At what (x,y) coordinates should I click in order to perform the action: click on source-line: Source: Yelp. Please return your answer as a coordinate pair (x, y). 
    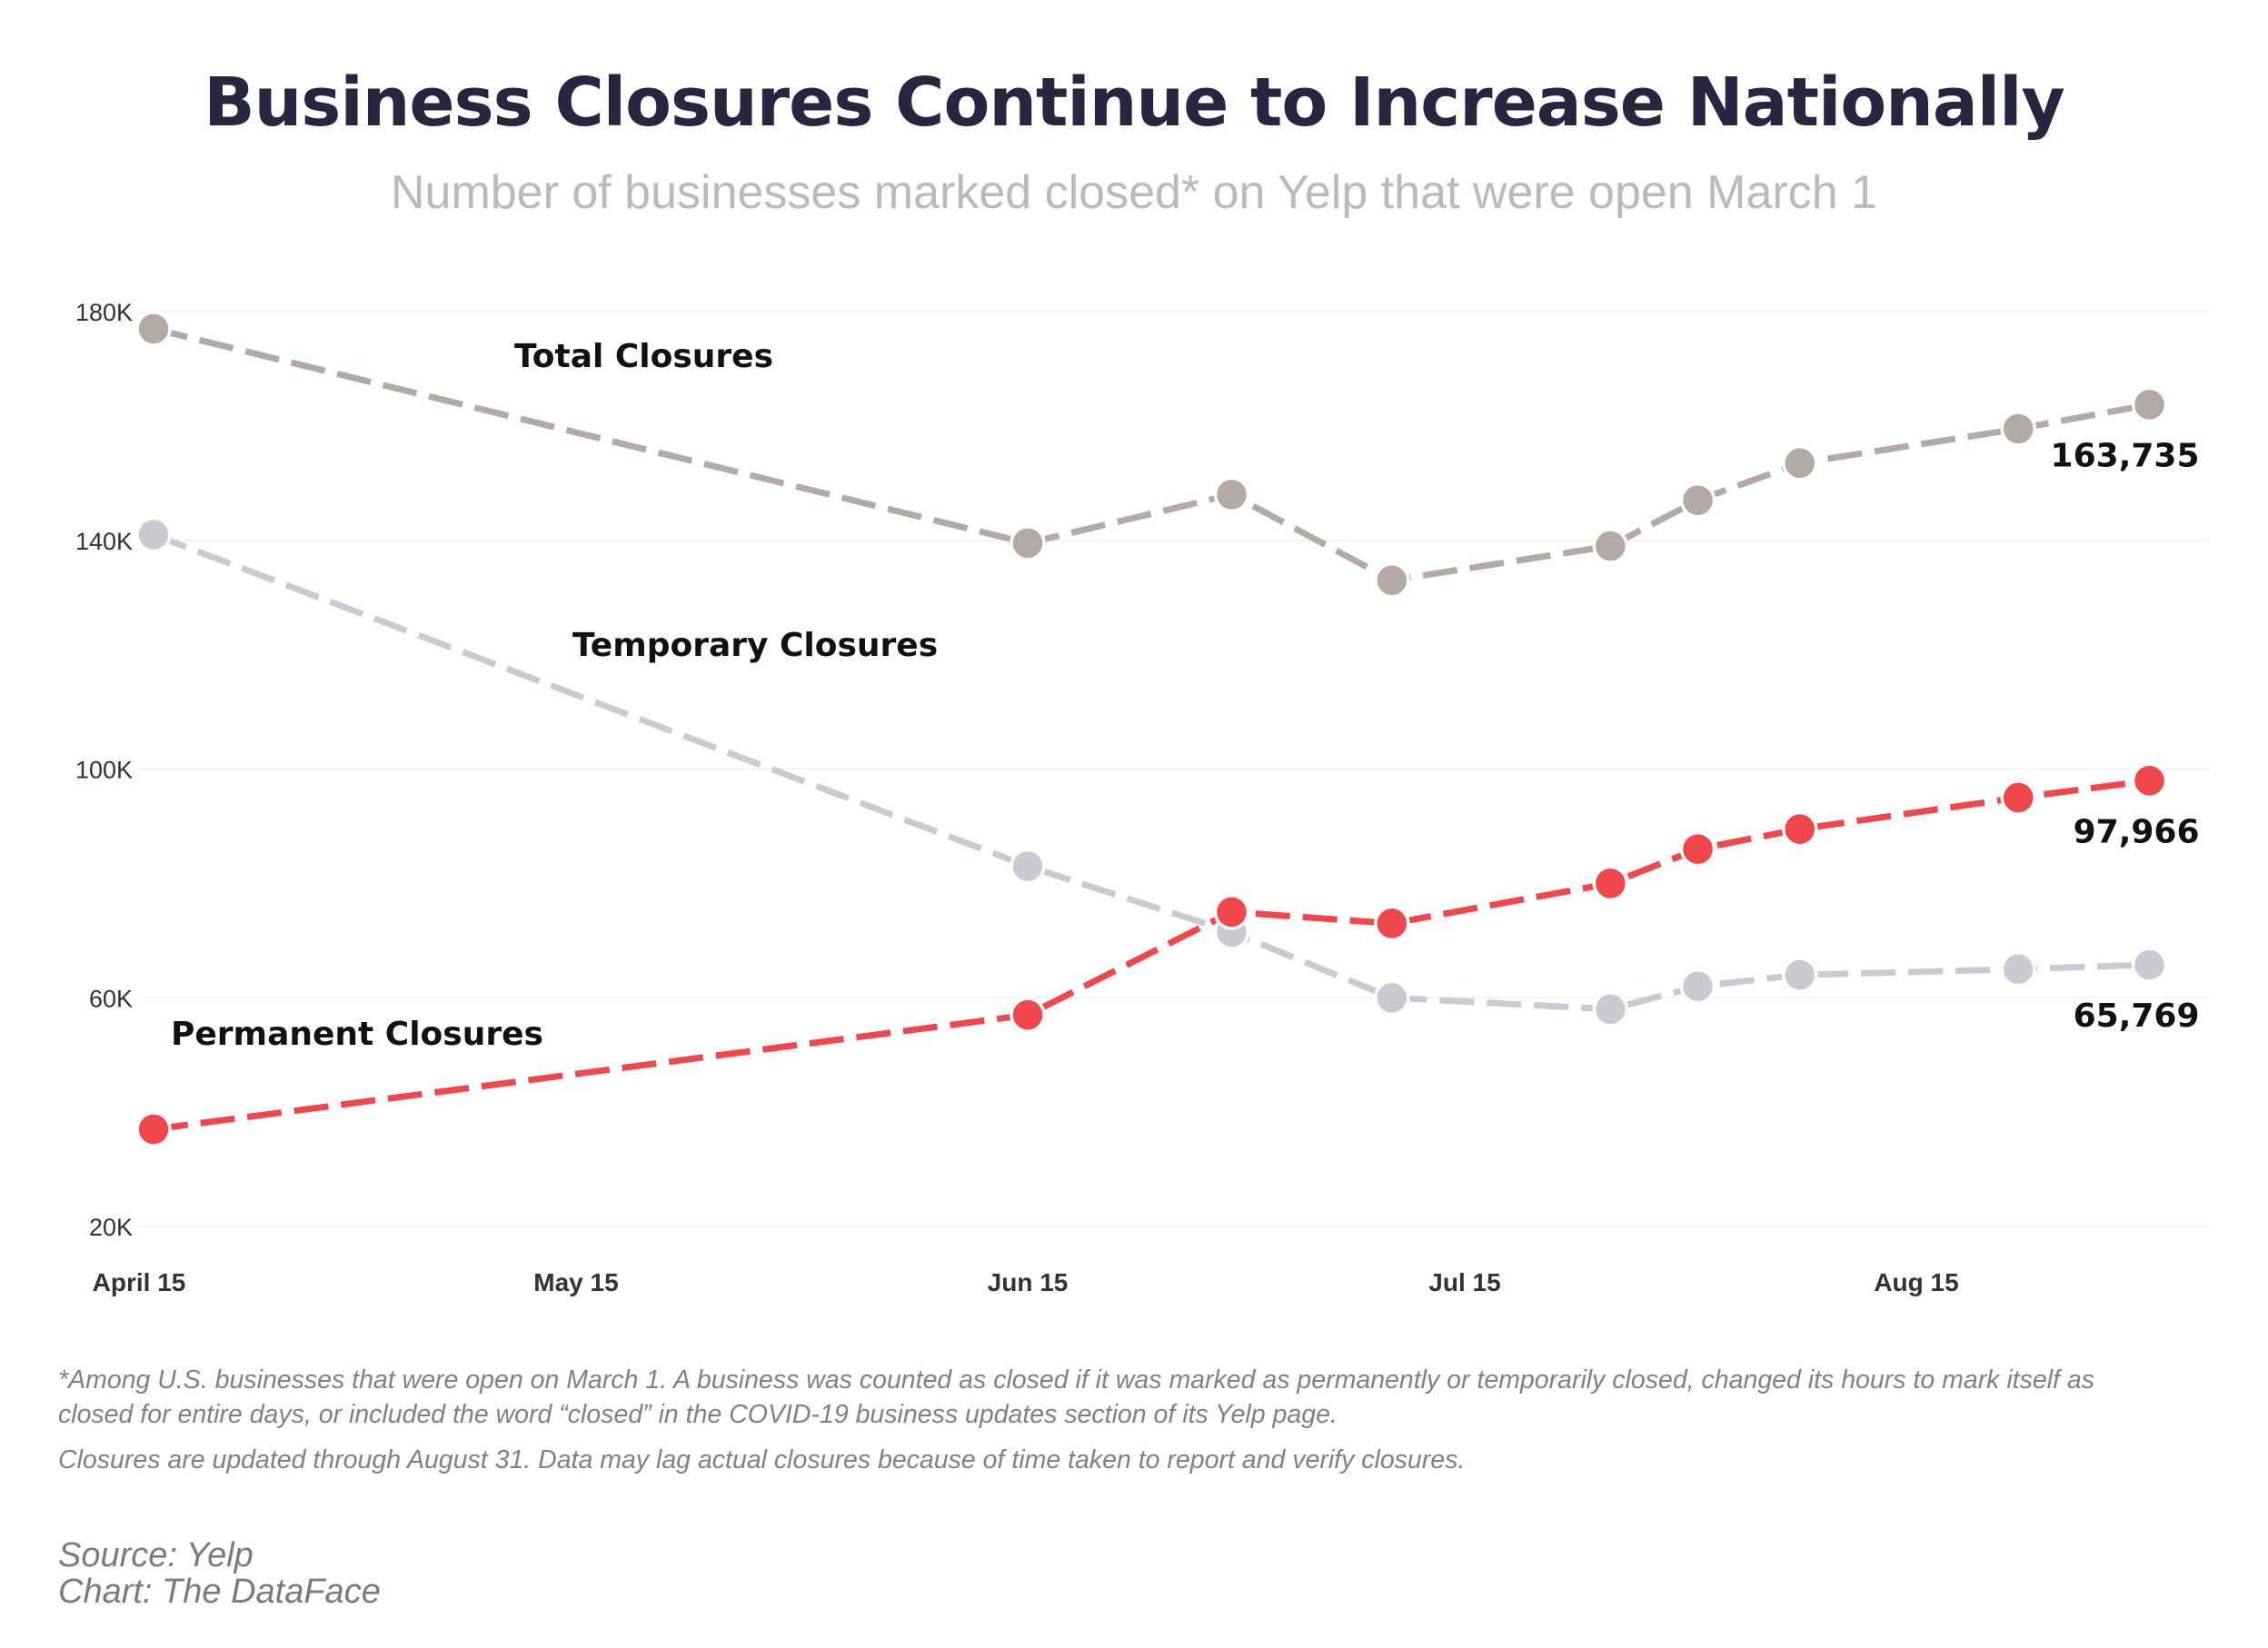
    Looking at the image, I should click on (156, 1555).